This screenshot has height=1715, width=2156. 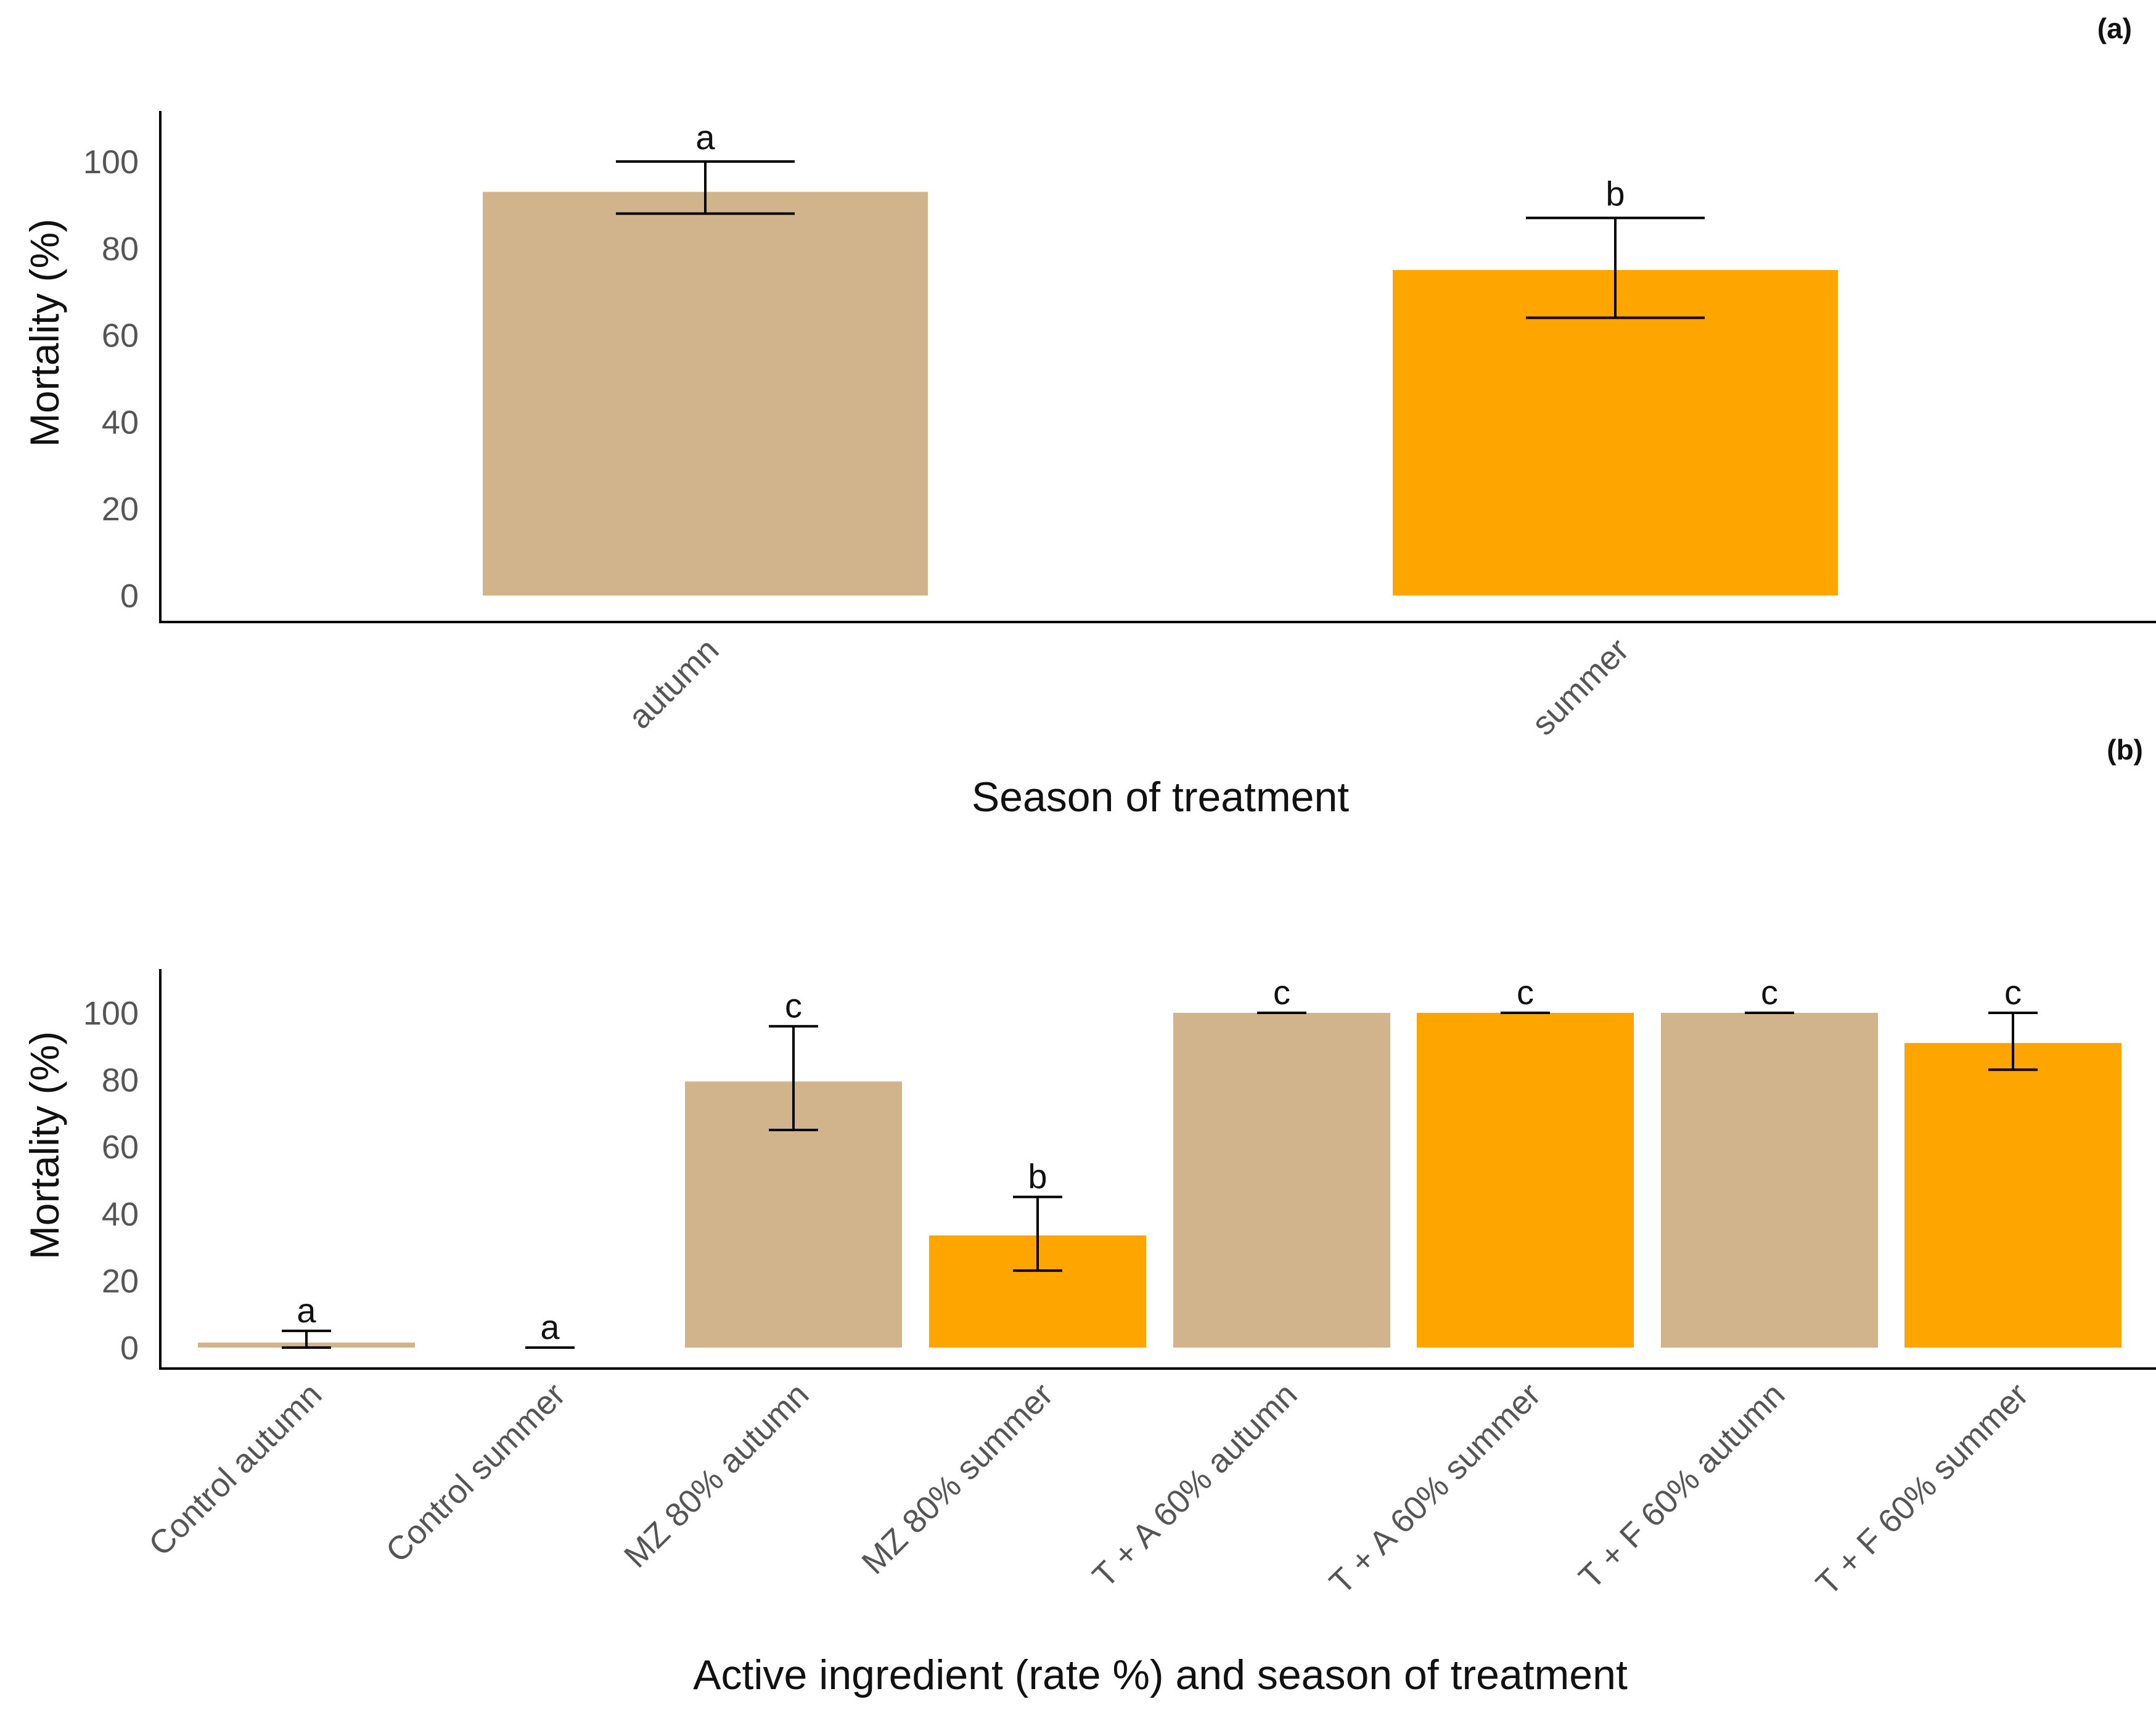 I want to click on panel-b-category-label-8: T + F 60% summer, so click(x=1922, y=1489).